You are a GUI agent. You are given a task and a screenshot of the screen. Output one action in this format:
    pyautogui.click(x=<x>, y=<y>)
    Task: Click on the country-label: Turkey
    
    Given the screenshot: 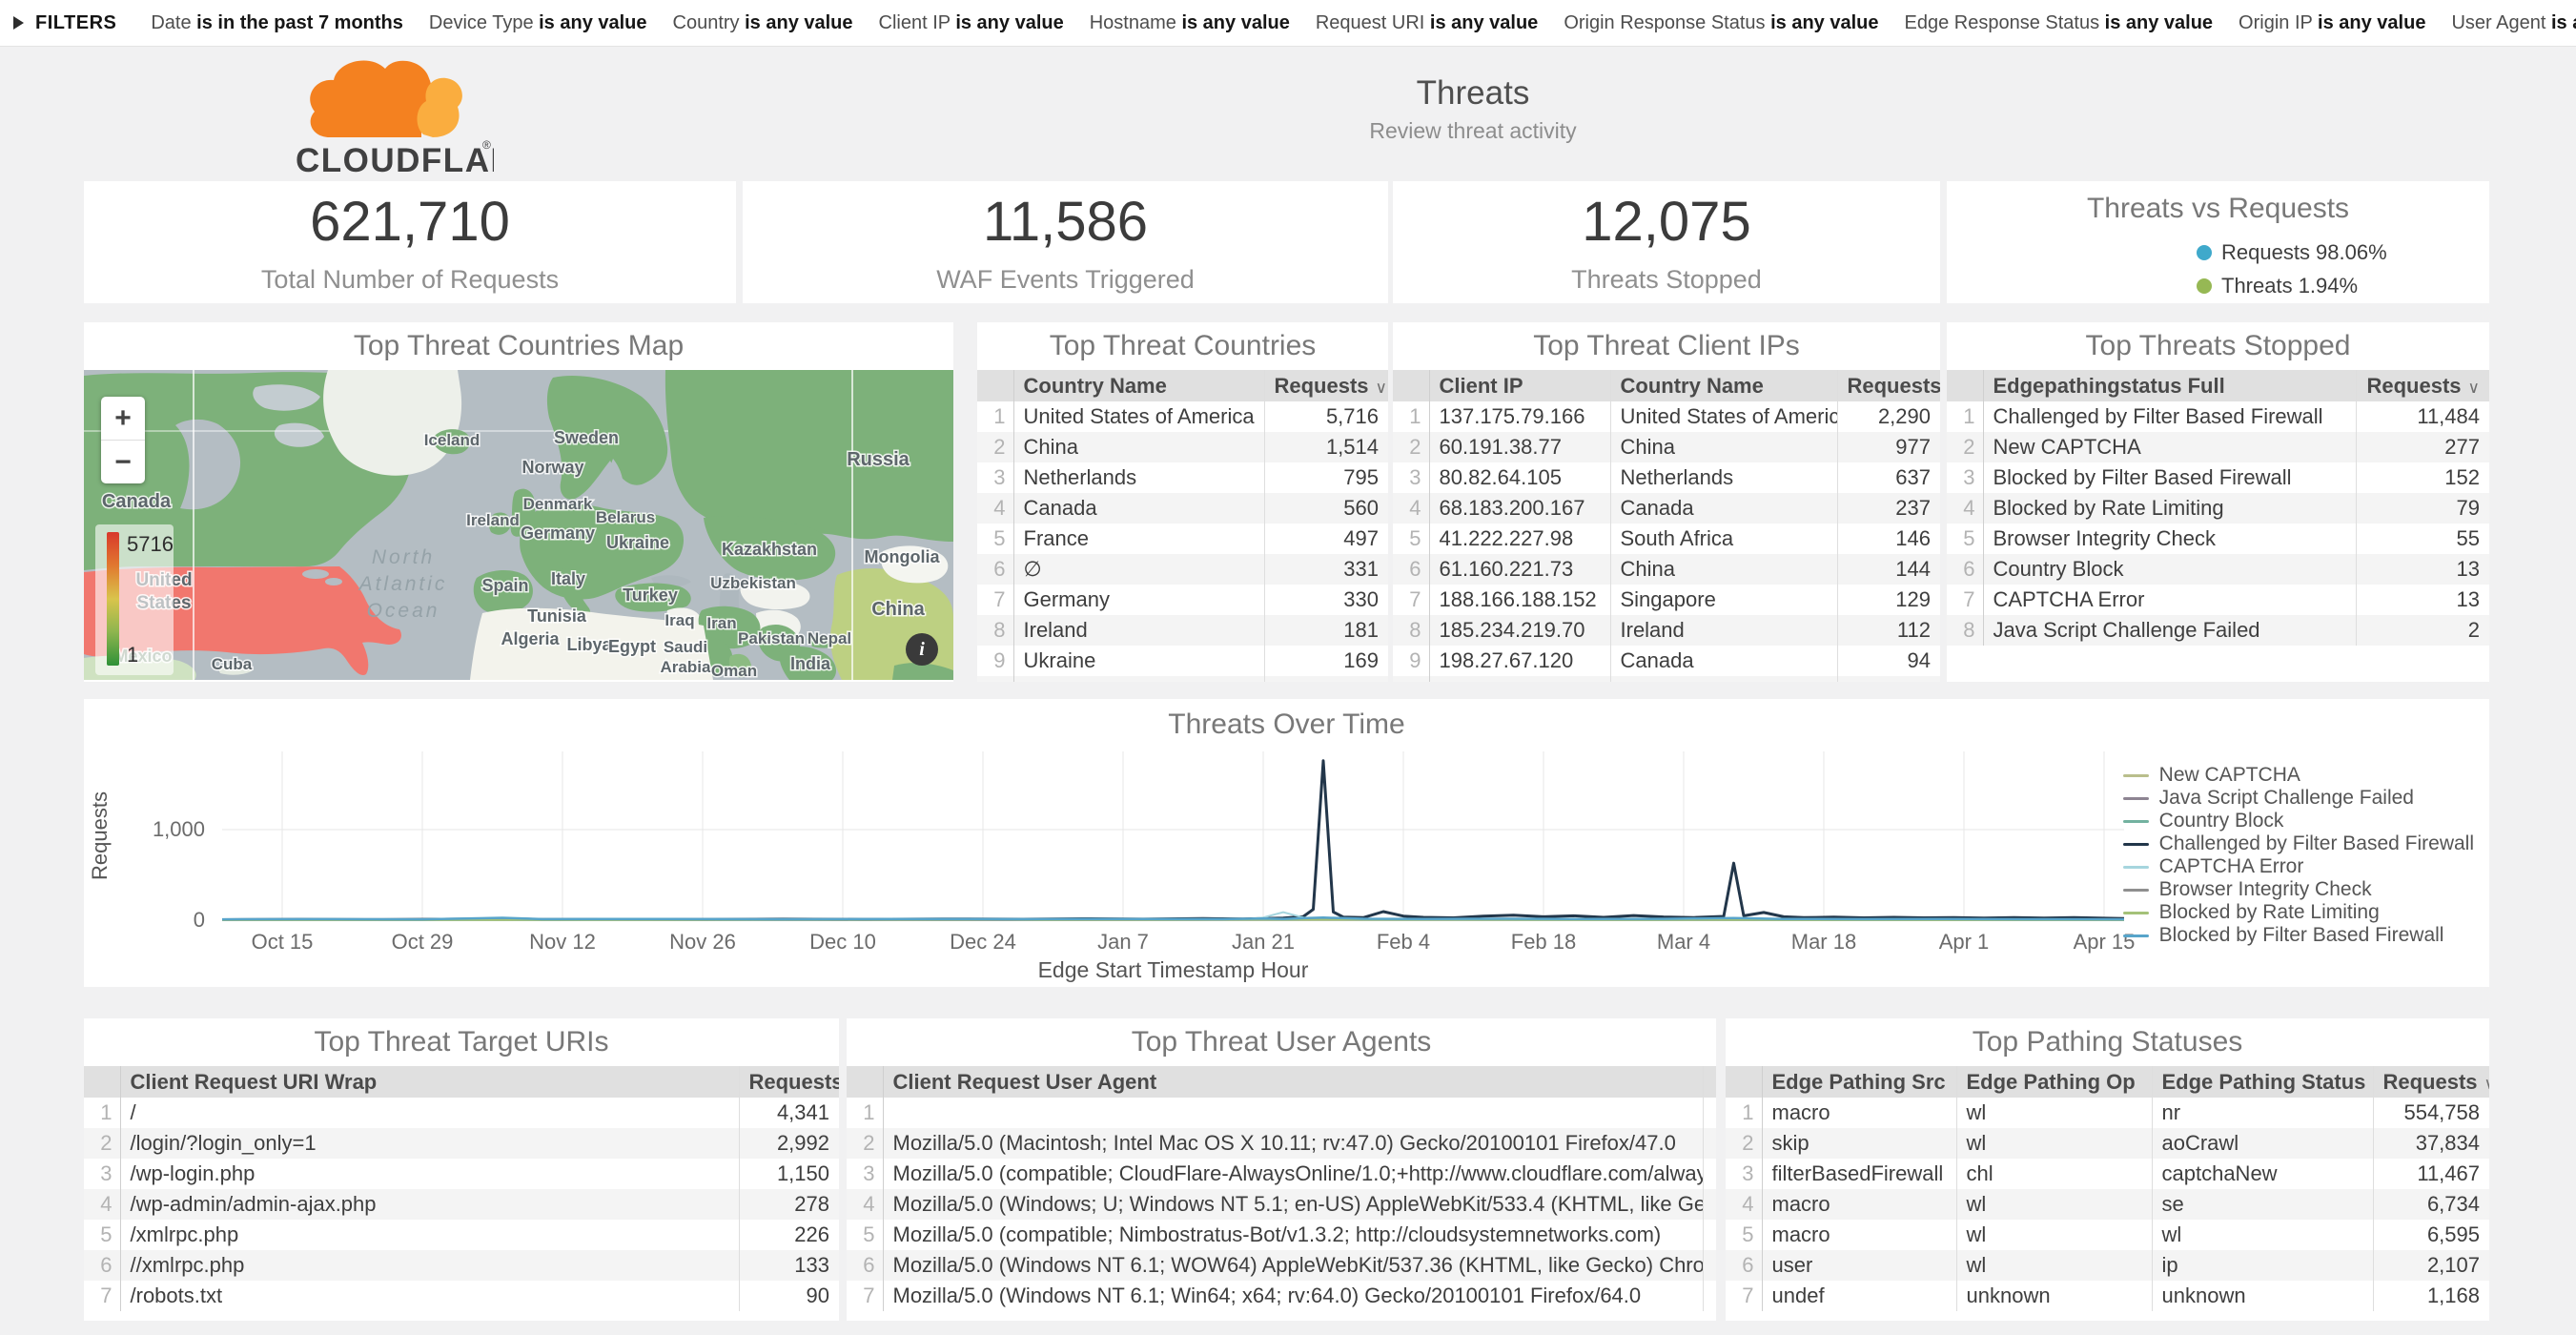 What is the action you would take?
    pyautogui.click(x=650, y=595)
    